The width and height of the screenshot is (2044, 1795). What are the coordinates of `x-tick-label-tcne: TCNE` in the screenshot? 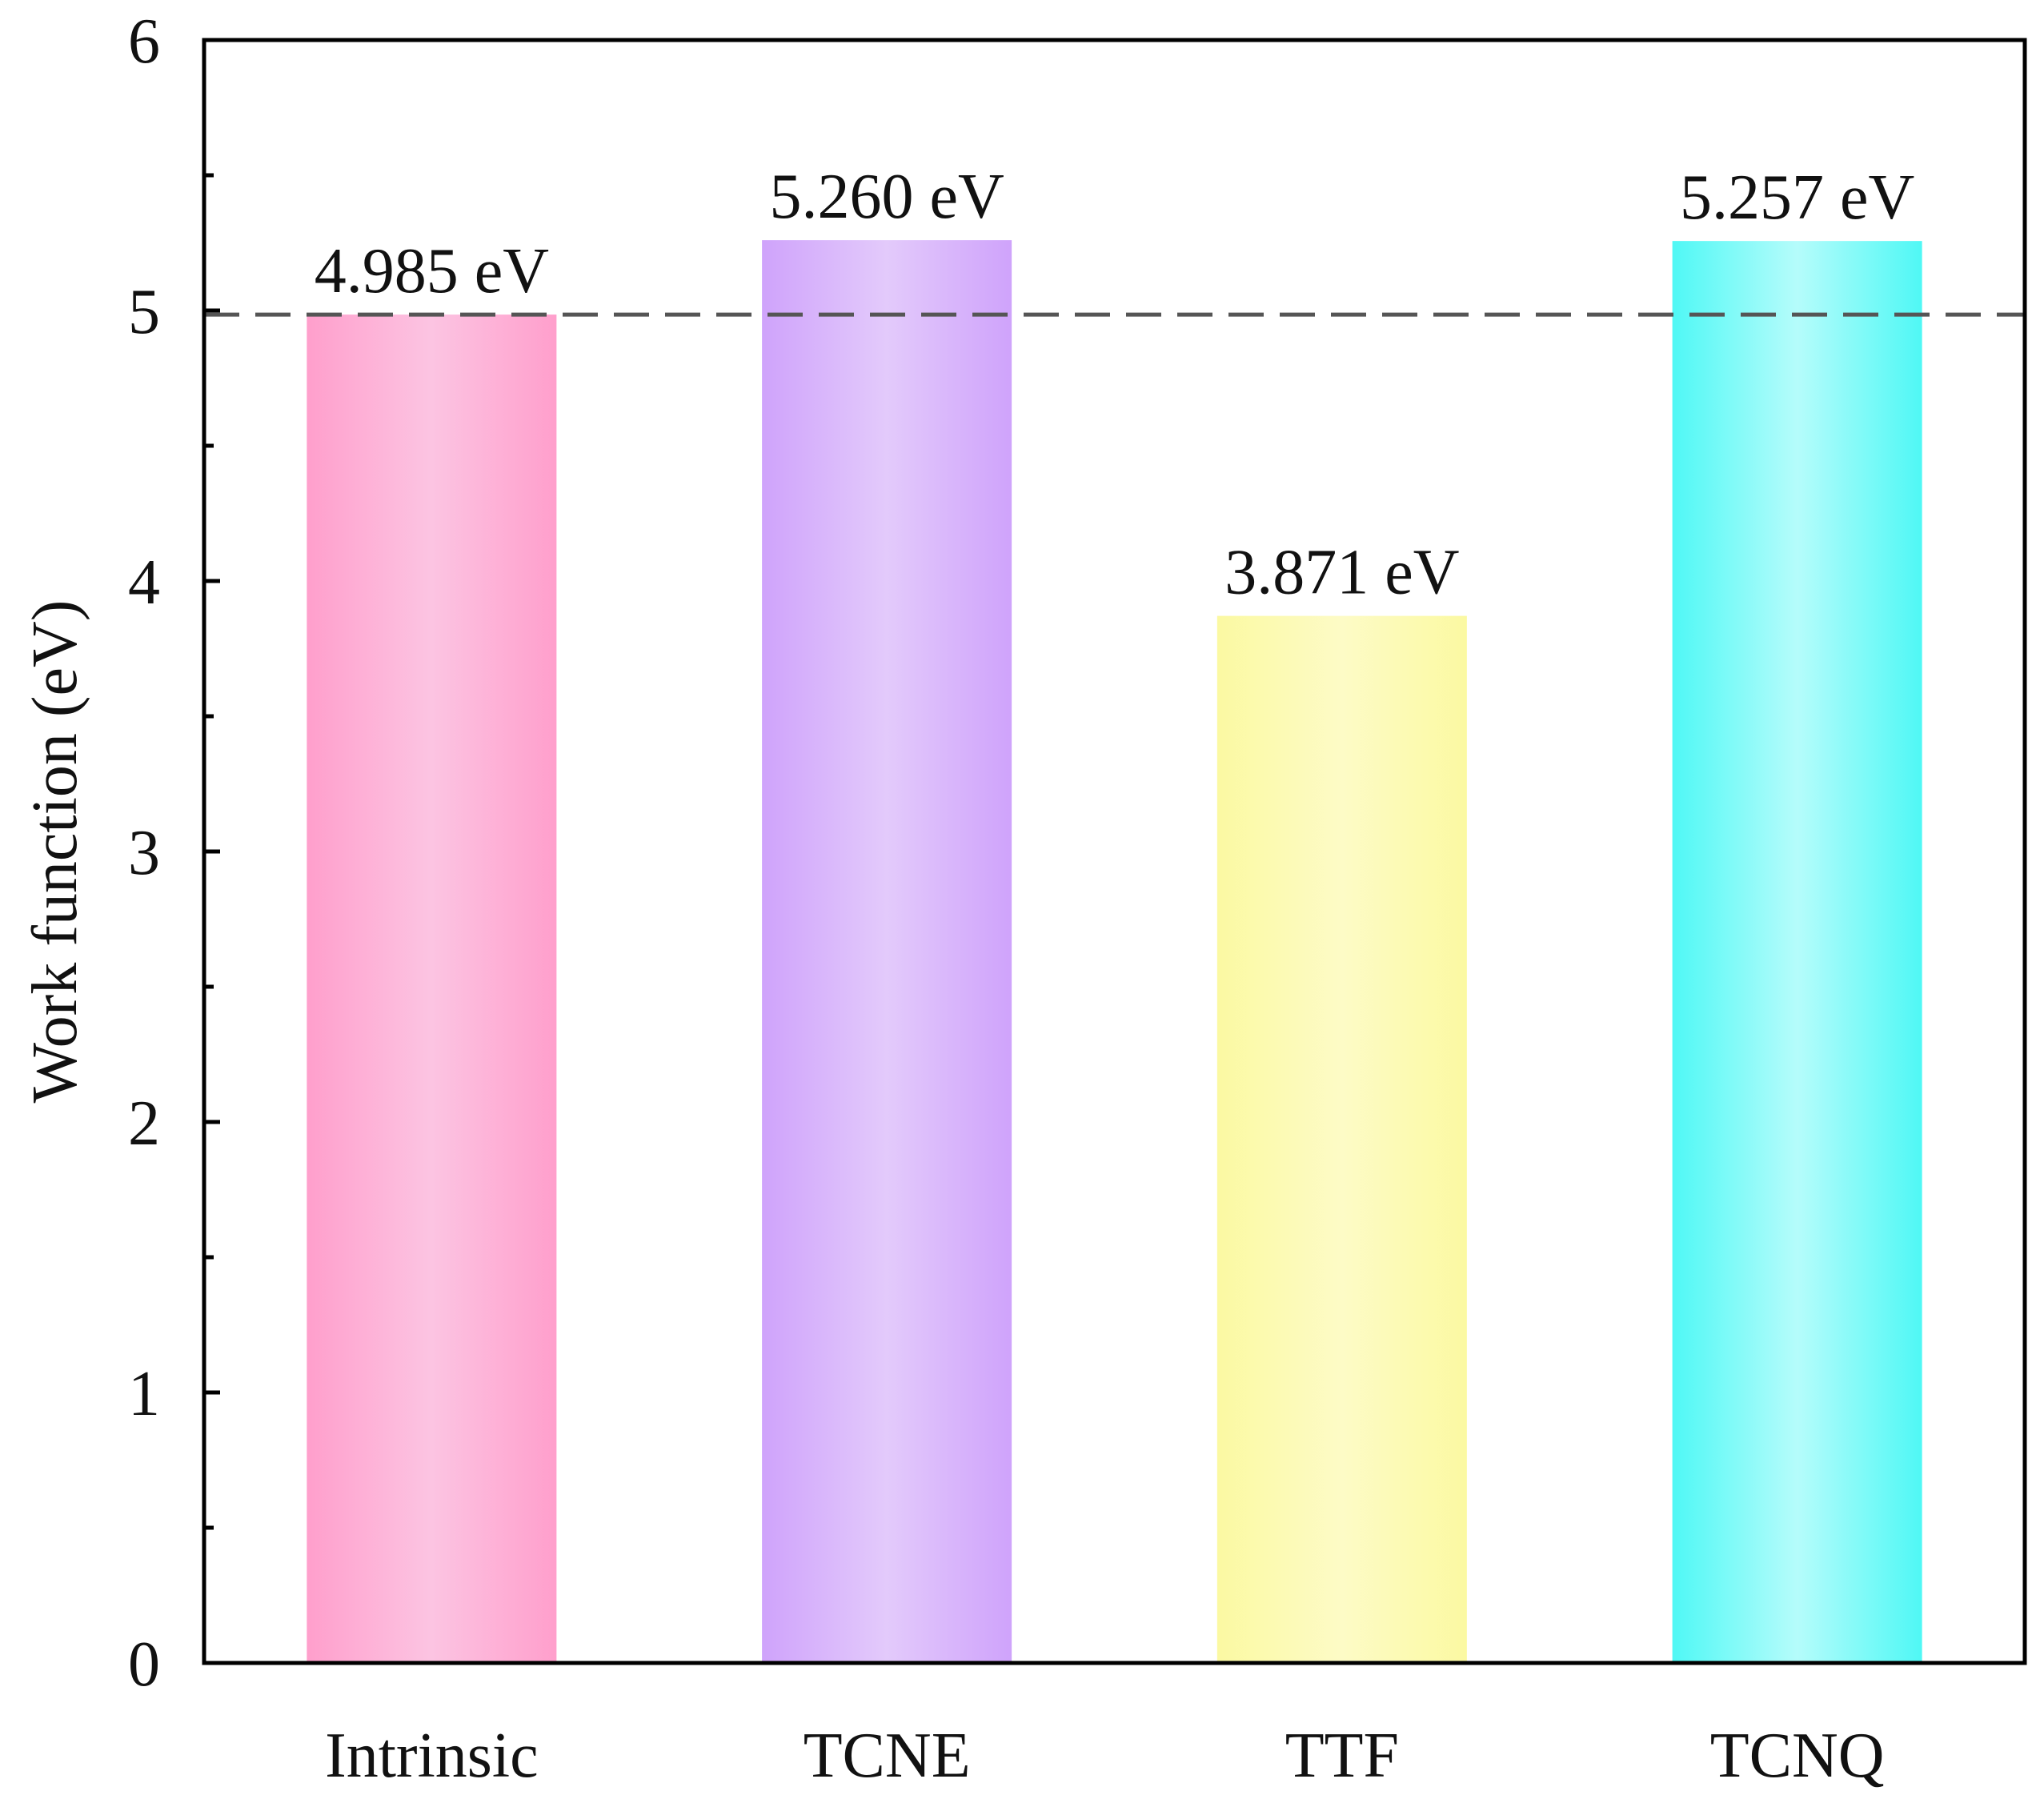 It's located at (887, 1756).